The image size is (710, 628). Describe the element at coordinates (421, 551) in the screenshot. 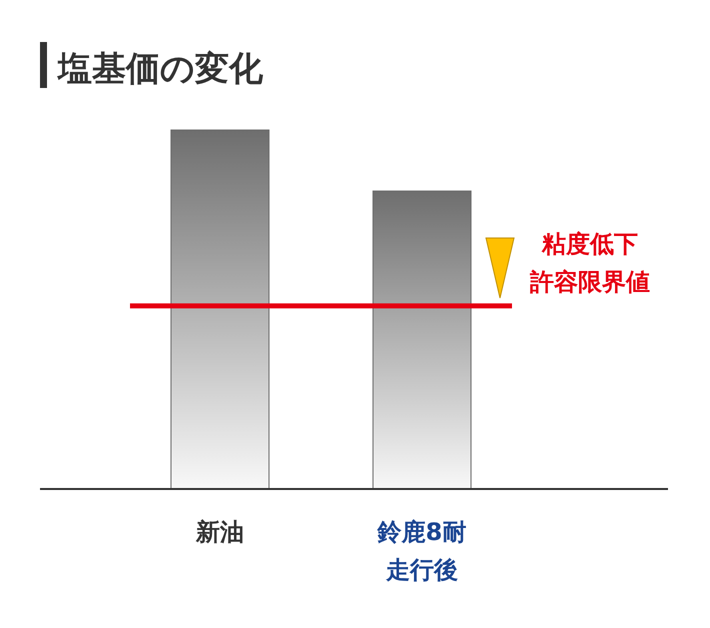

I see `x-tick-label: 鈴鹿8耐走行後` at that location.